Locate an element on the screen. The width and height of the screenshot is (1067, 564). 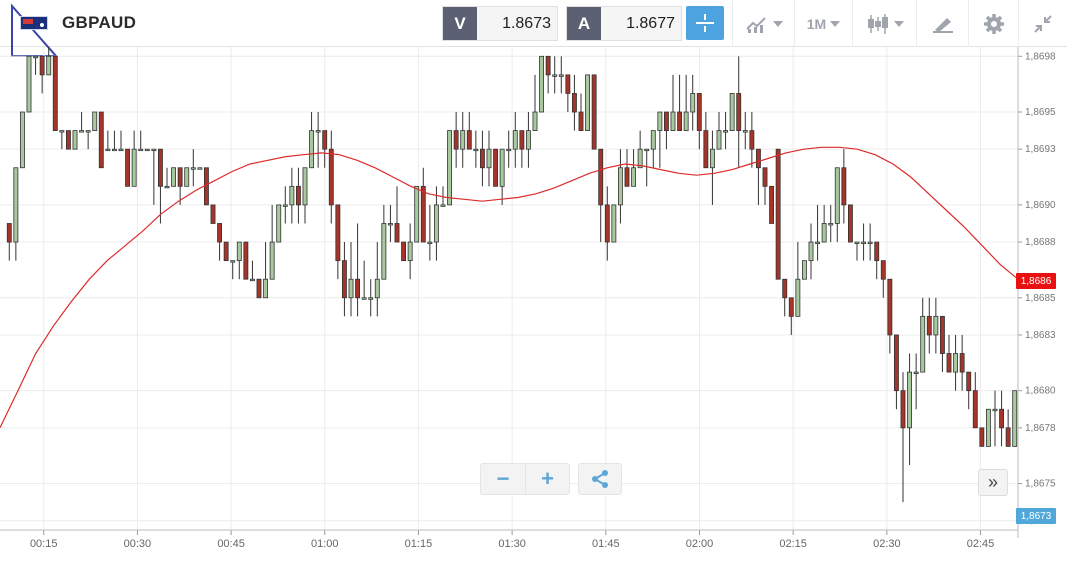
x-tick-label: 02:30 is located at coordinates (887, 544).